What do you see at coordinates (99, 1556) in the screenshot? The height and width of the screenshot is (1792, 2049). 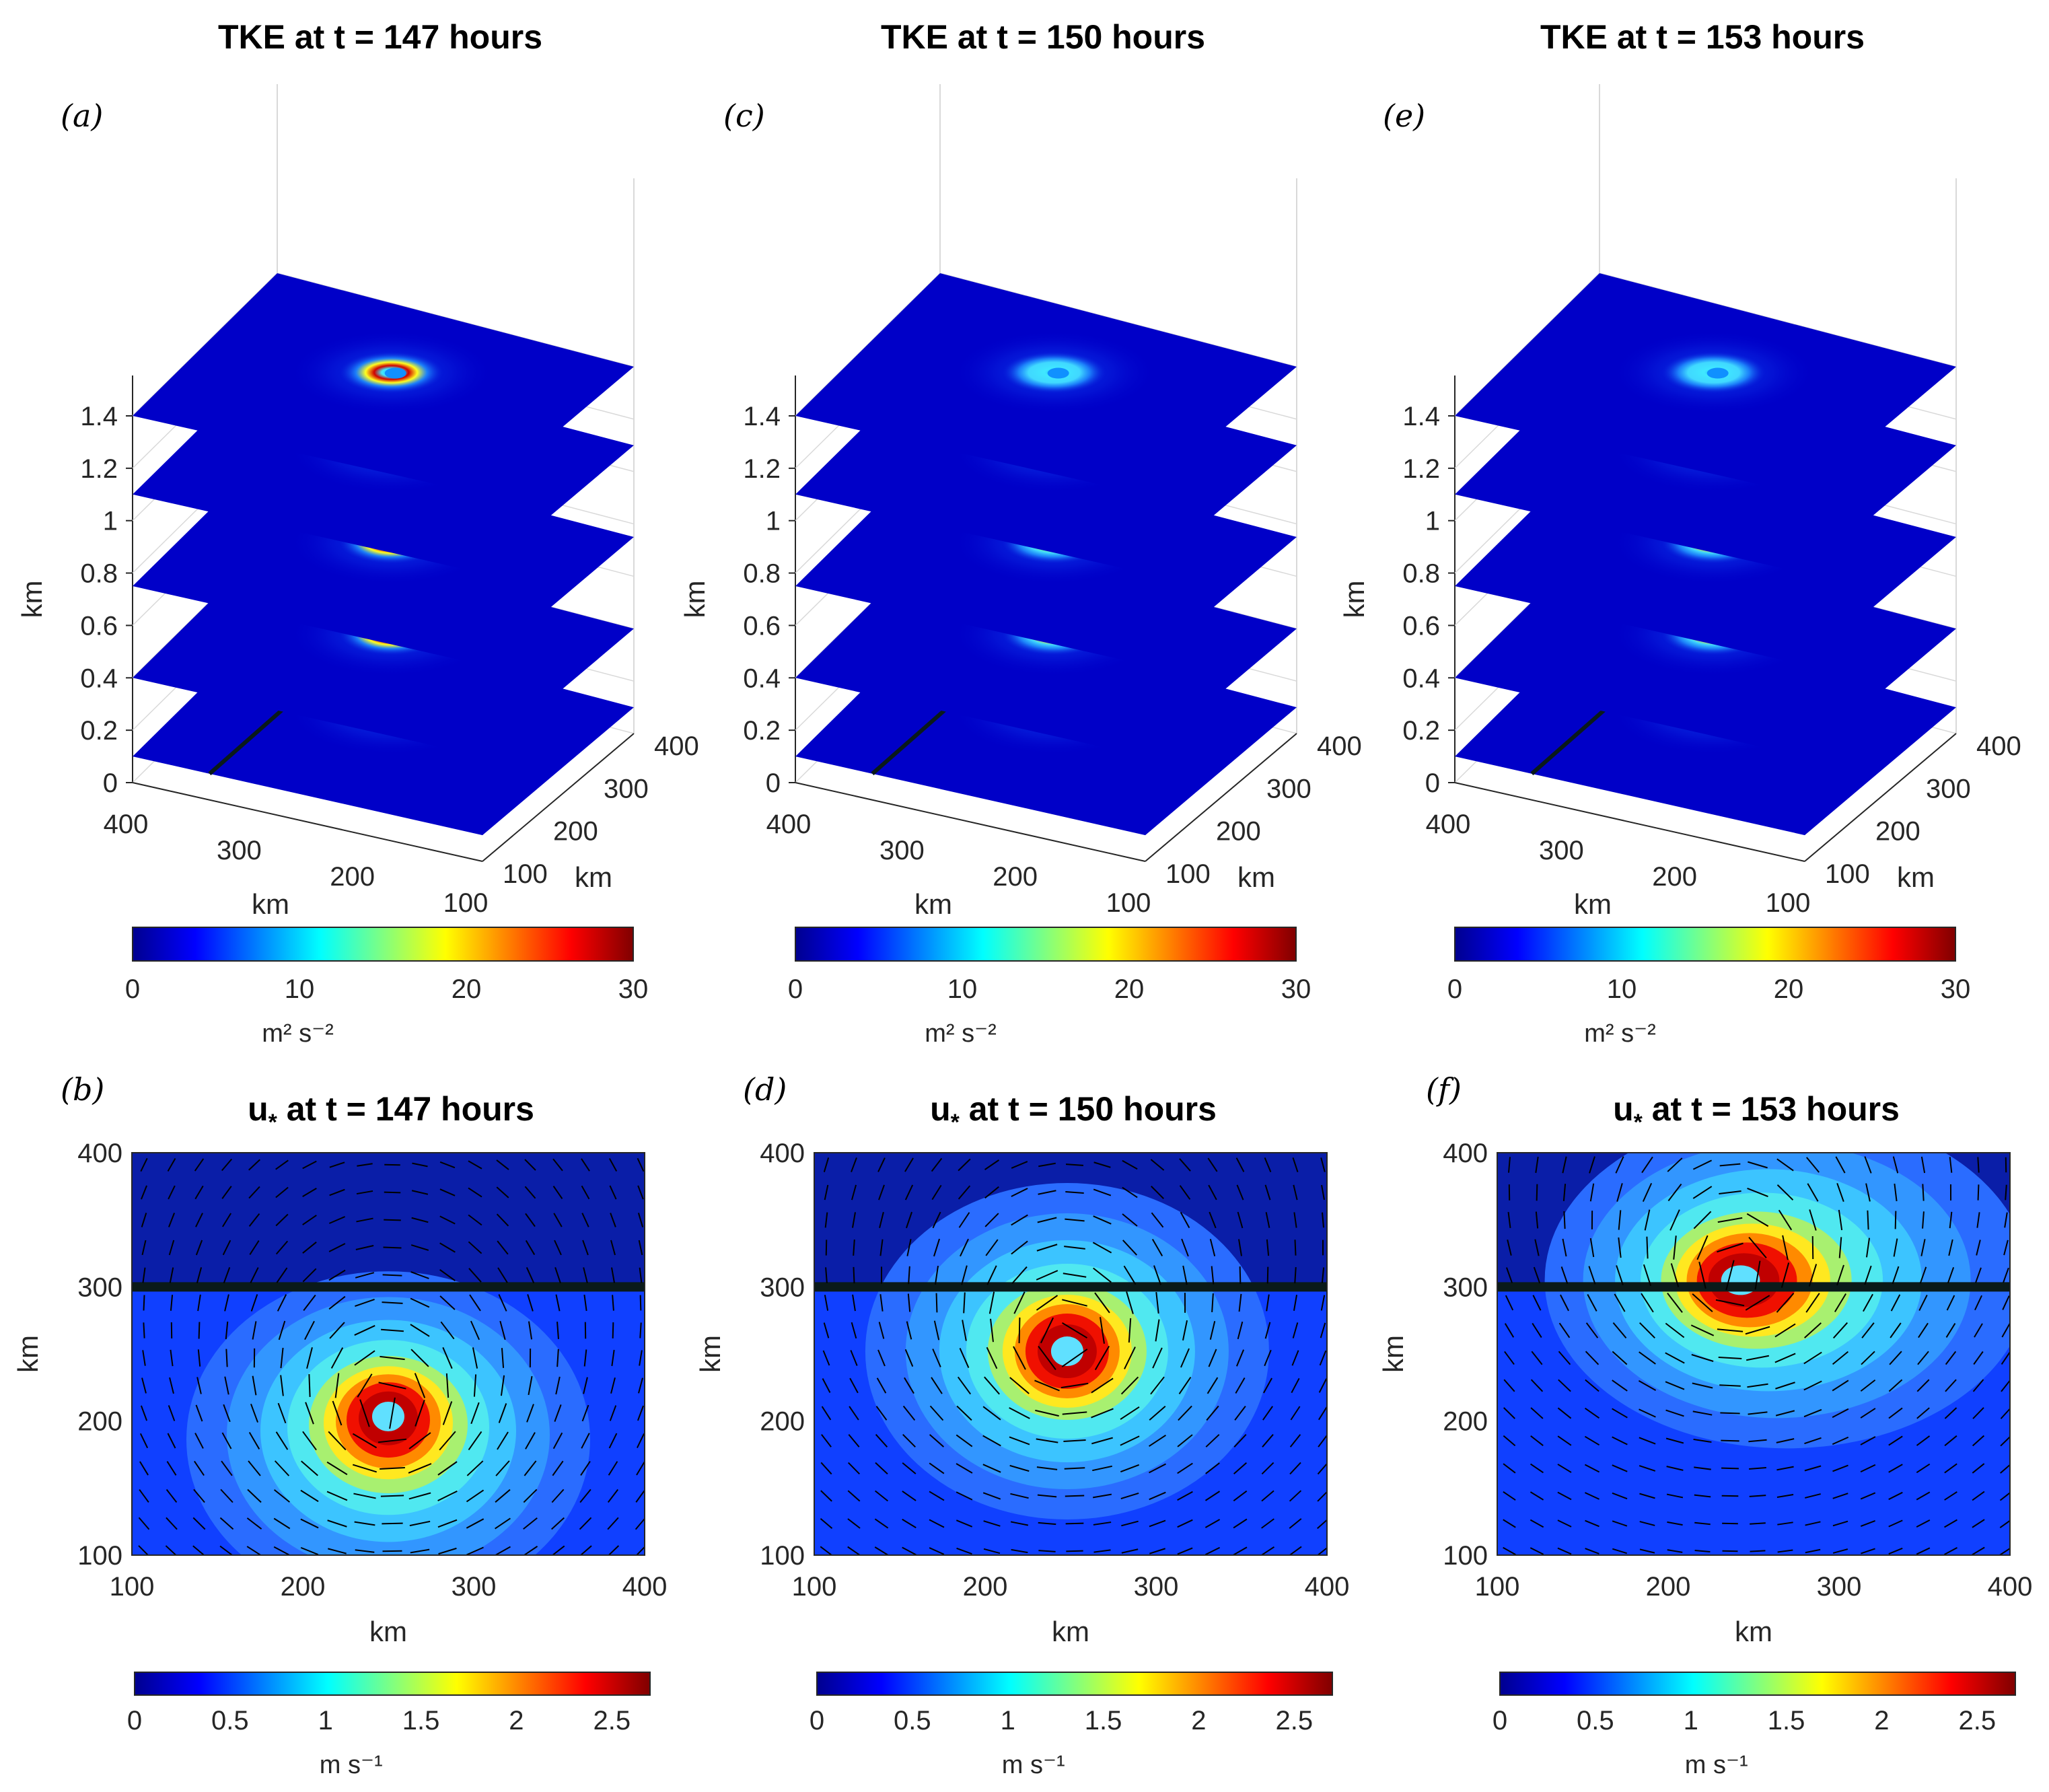 I see `y-tick-label: 100` at bounding box center [99, 1556].